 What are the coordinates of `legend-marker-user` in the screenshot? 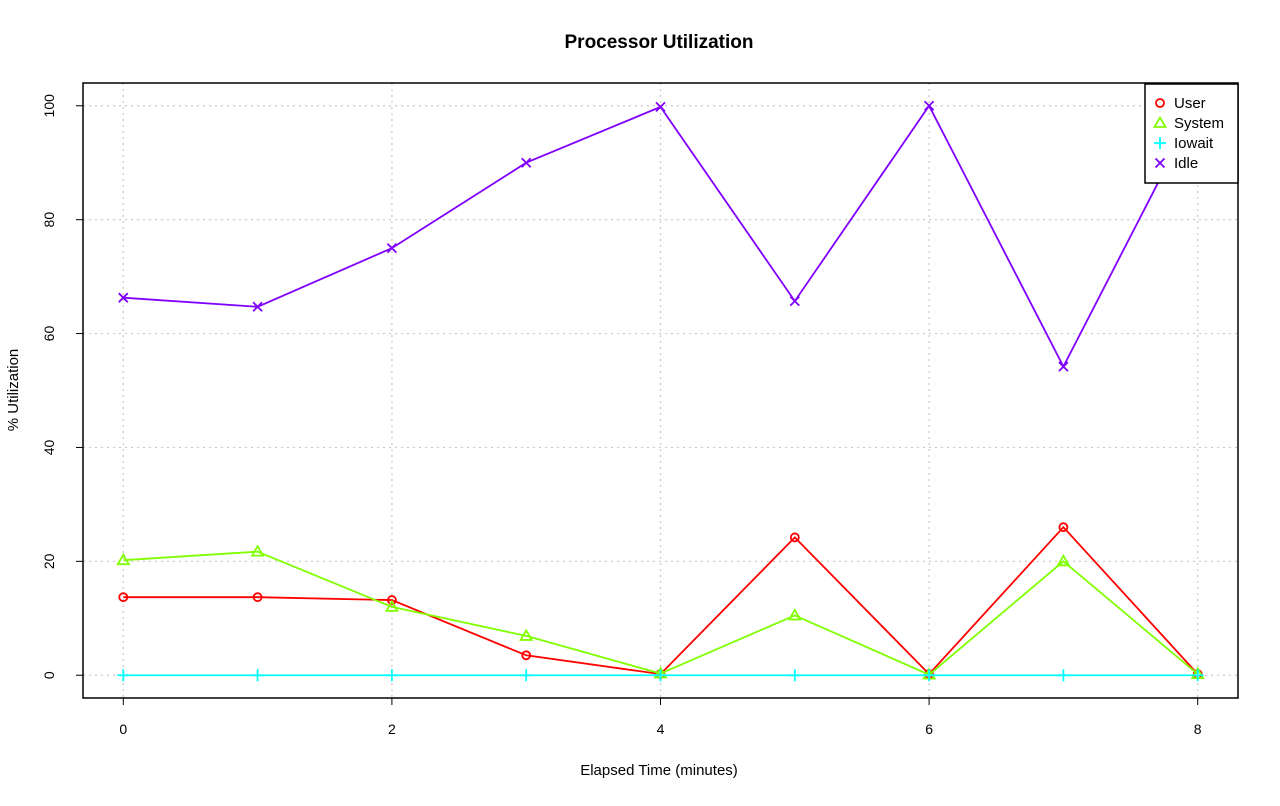 It's located at (1160, 103).